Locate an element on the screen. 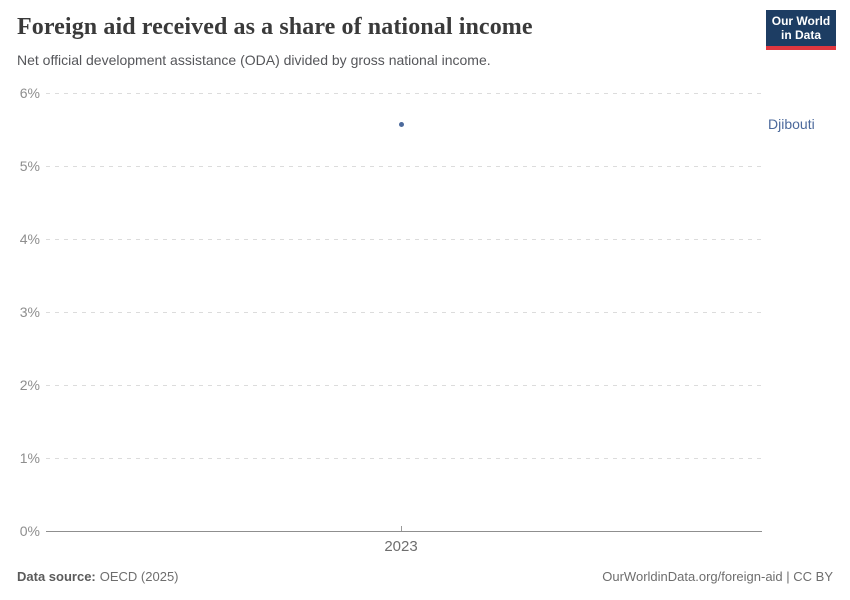 The height and width of the screenshot is (600, 850). data-source-label: Data source: is located at coordinates (56, 576).